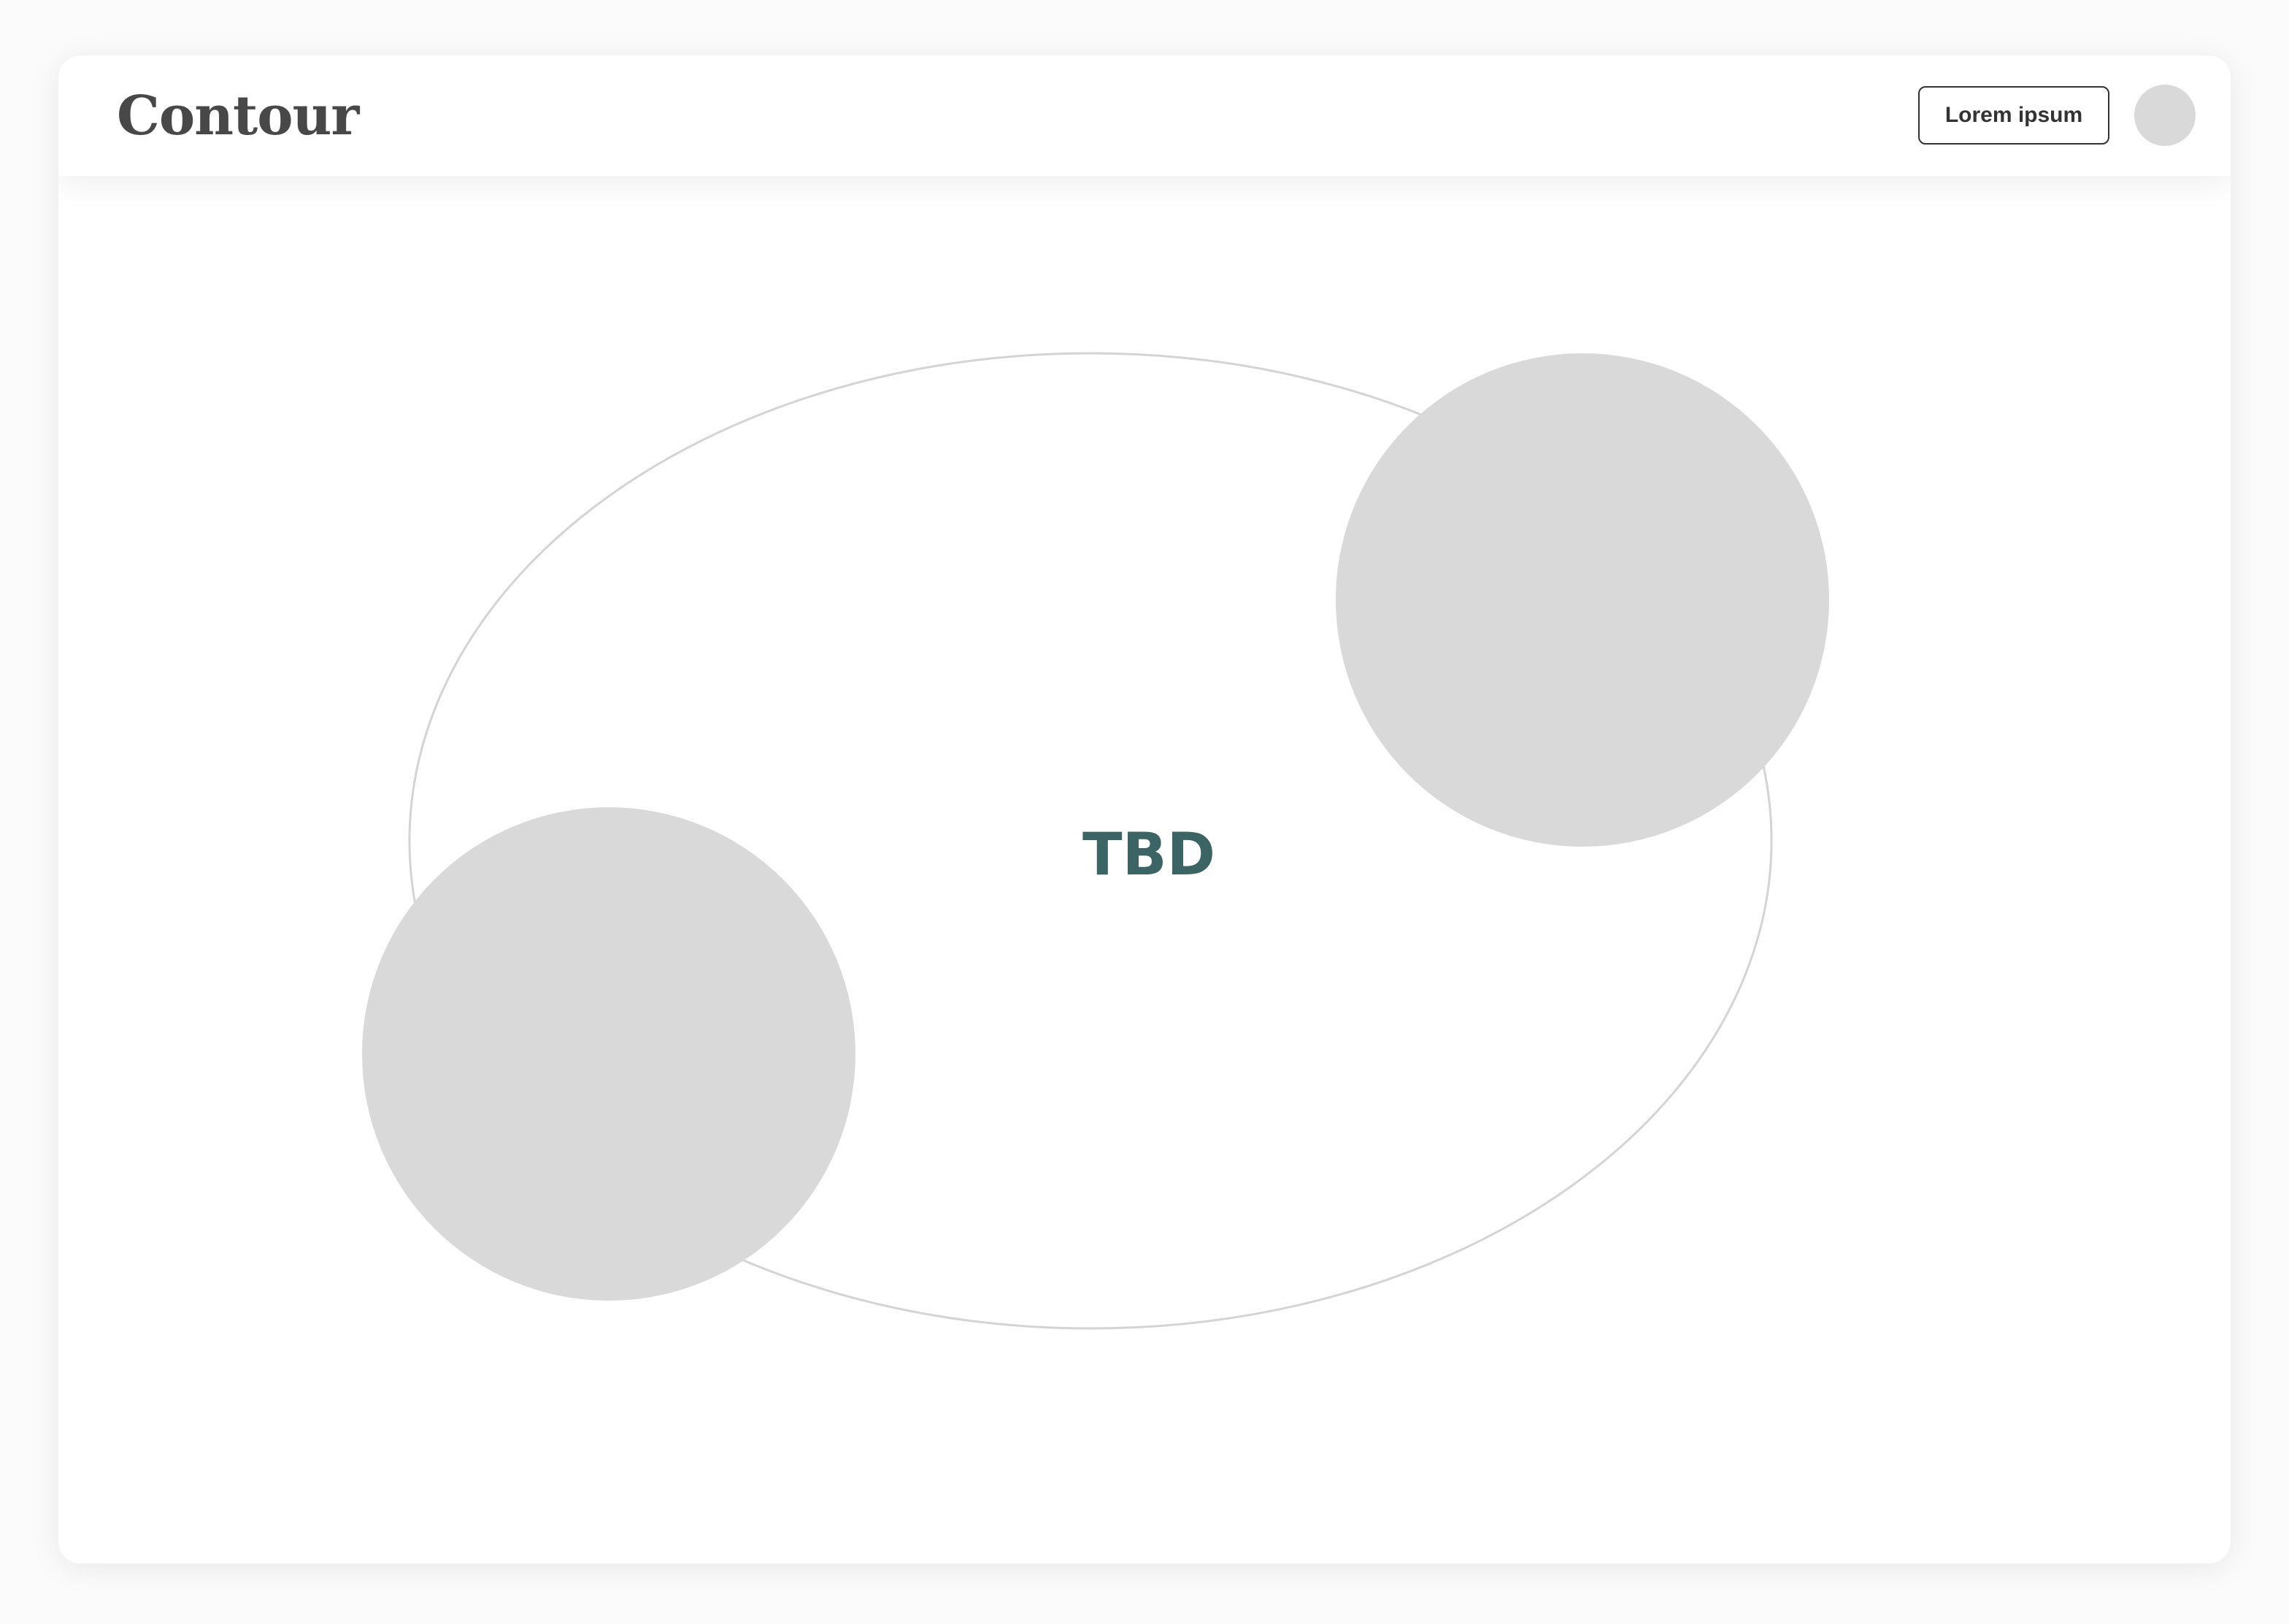 The image size is (2289, 1624). Describe the element at coordinates (2165, 115) in the screenshot. I see `user-avatar` at that location.